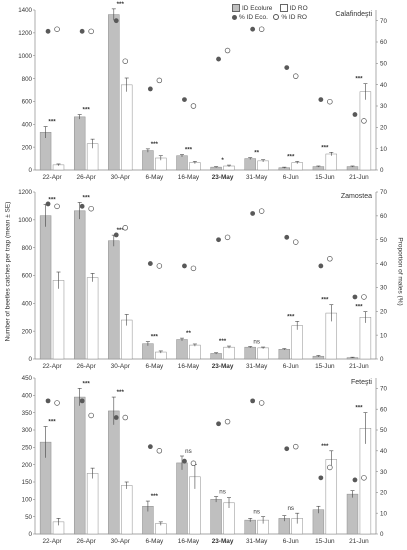 The image size is (407, 550). What do you see at coordinates (383, 335) in the screenshot?
I see `y2-tick-label: 10` at bounding box center [383, 335].